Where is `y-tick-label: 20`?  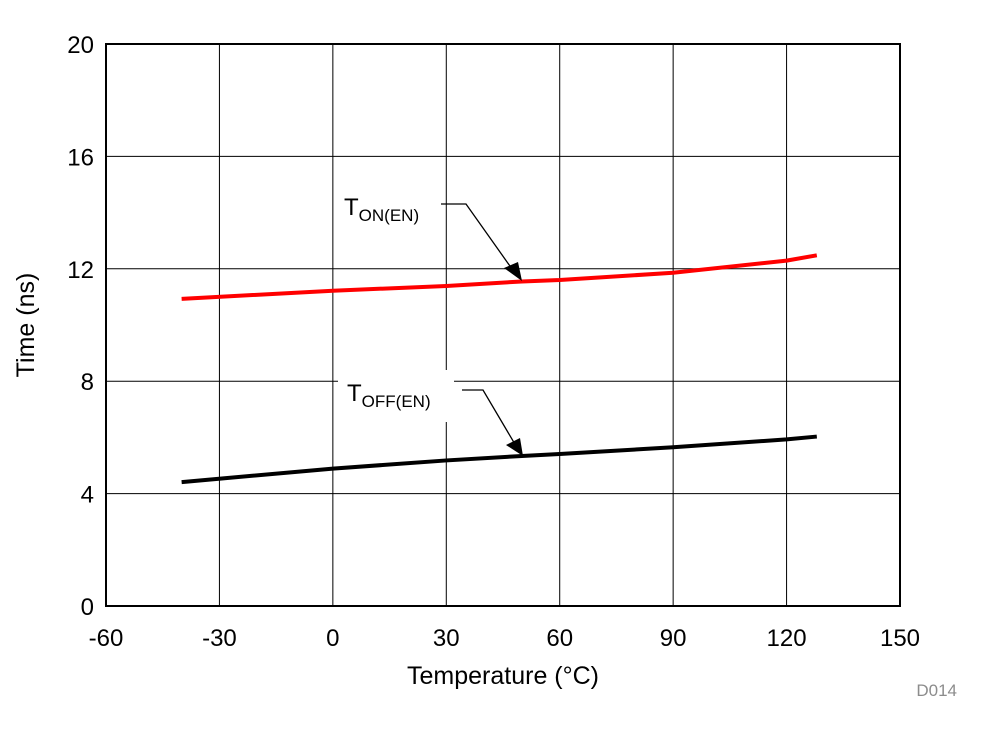
y-tick-label: 20 is located at coordinates (80, 45).